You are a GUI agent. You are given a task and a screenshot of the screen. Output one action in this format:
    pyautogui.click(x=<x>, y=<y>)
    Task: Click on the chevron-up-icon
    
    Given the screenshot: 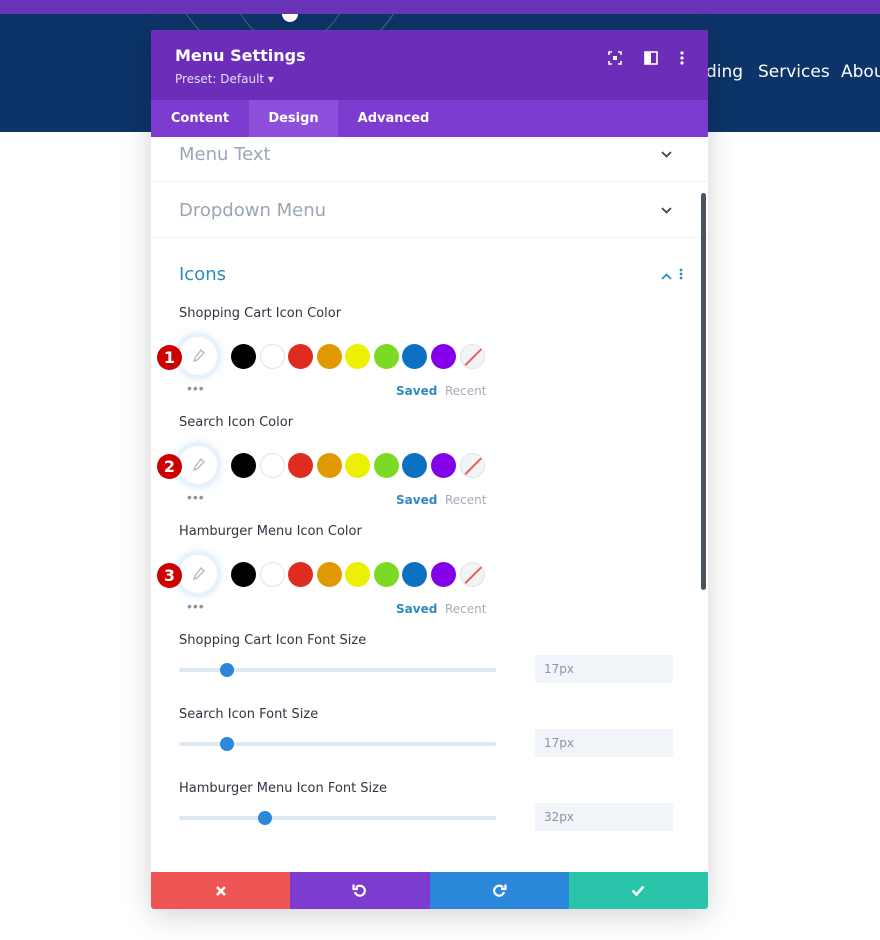 What is the action you would take?
    pyautogui.click(x=666, y=278)
    